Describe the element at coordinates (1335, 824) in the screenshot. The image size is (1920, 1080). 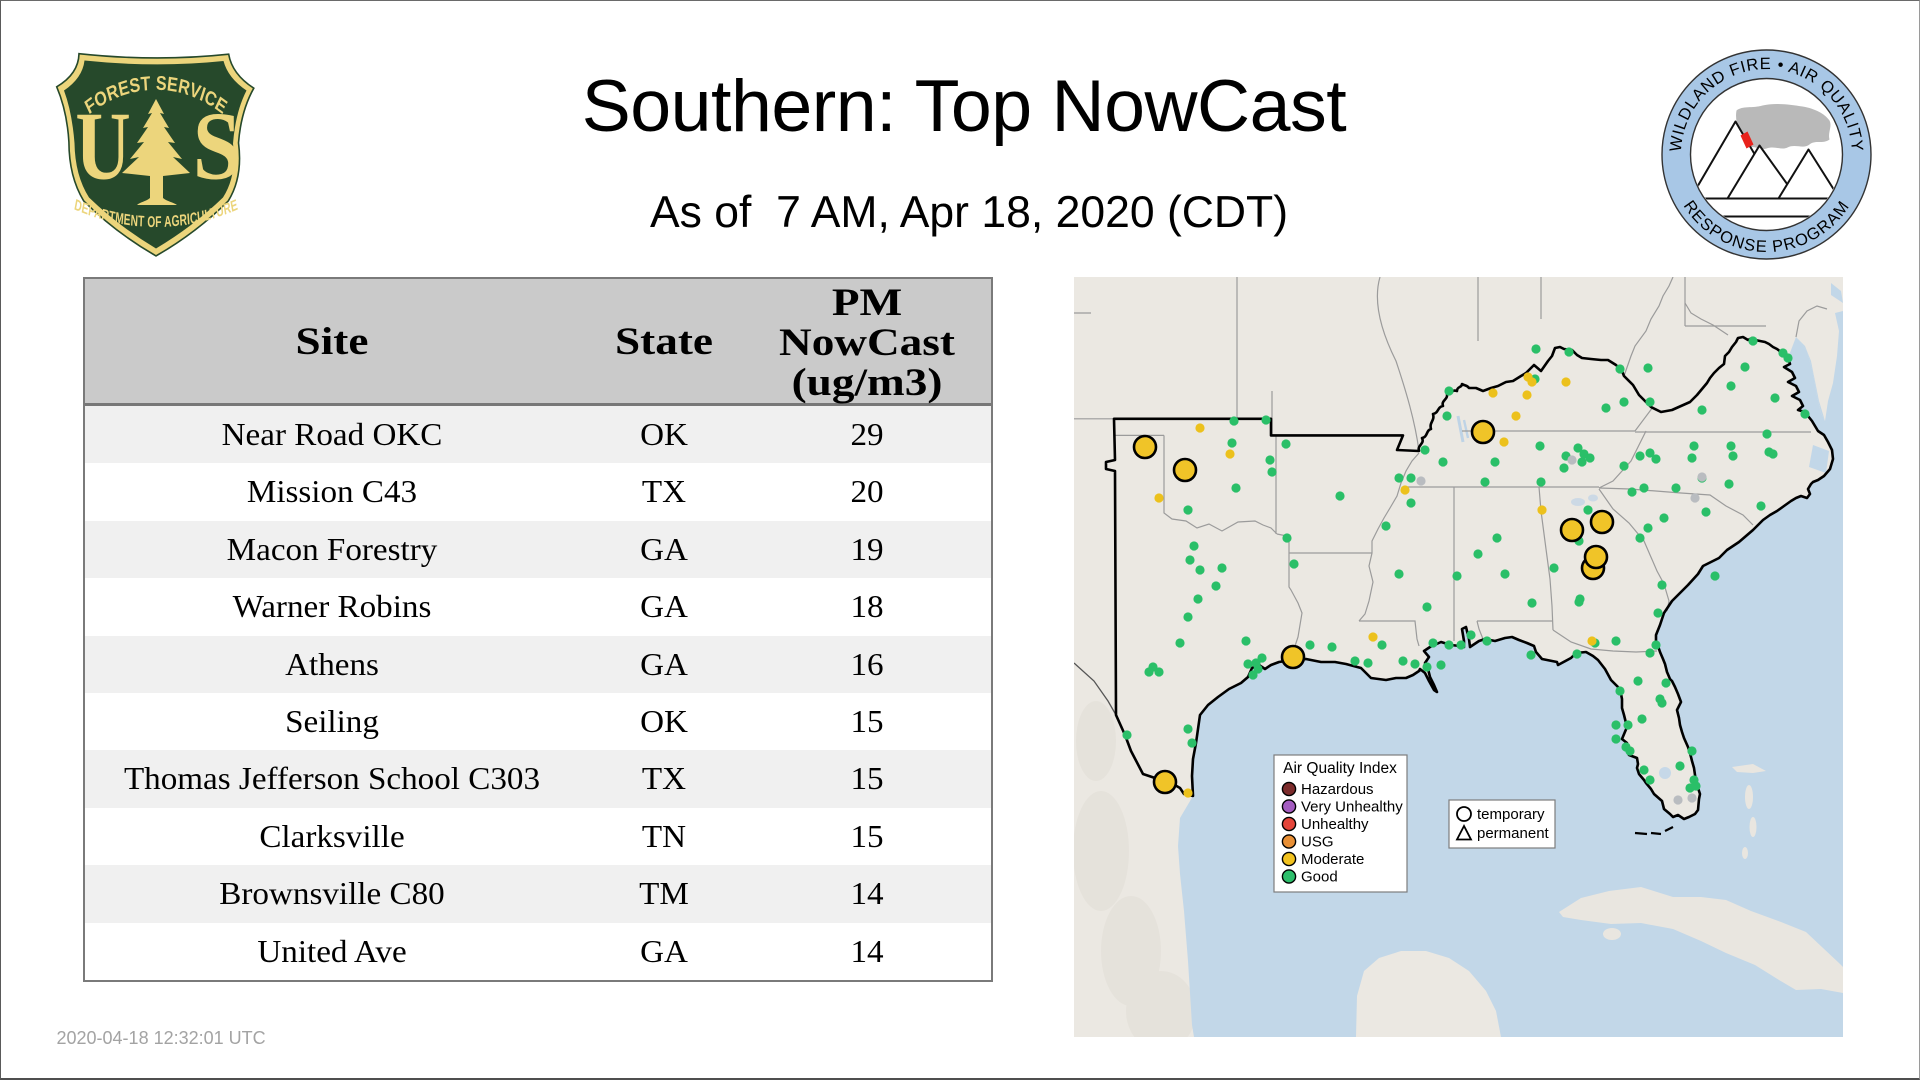
I see `svg-text: Unhealthy` at that location.